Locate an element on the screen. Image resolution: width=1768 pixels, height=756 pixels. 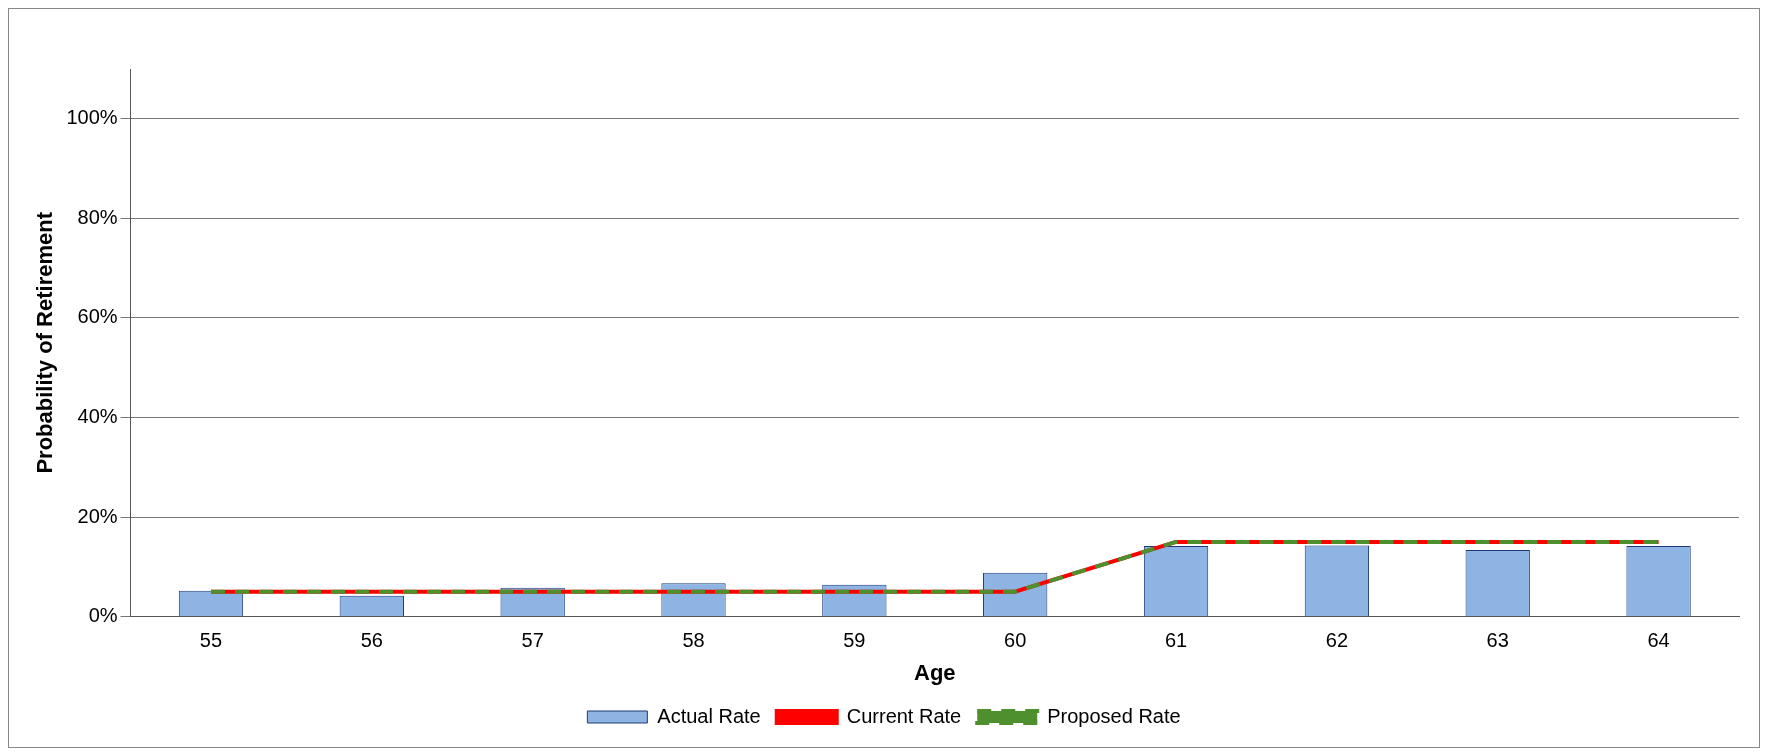
y-tick-label: 20% is located at coordinates (97, 515).